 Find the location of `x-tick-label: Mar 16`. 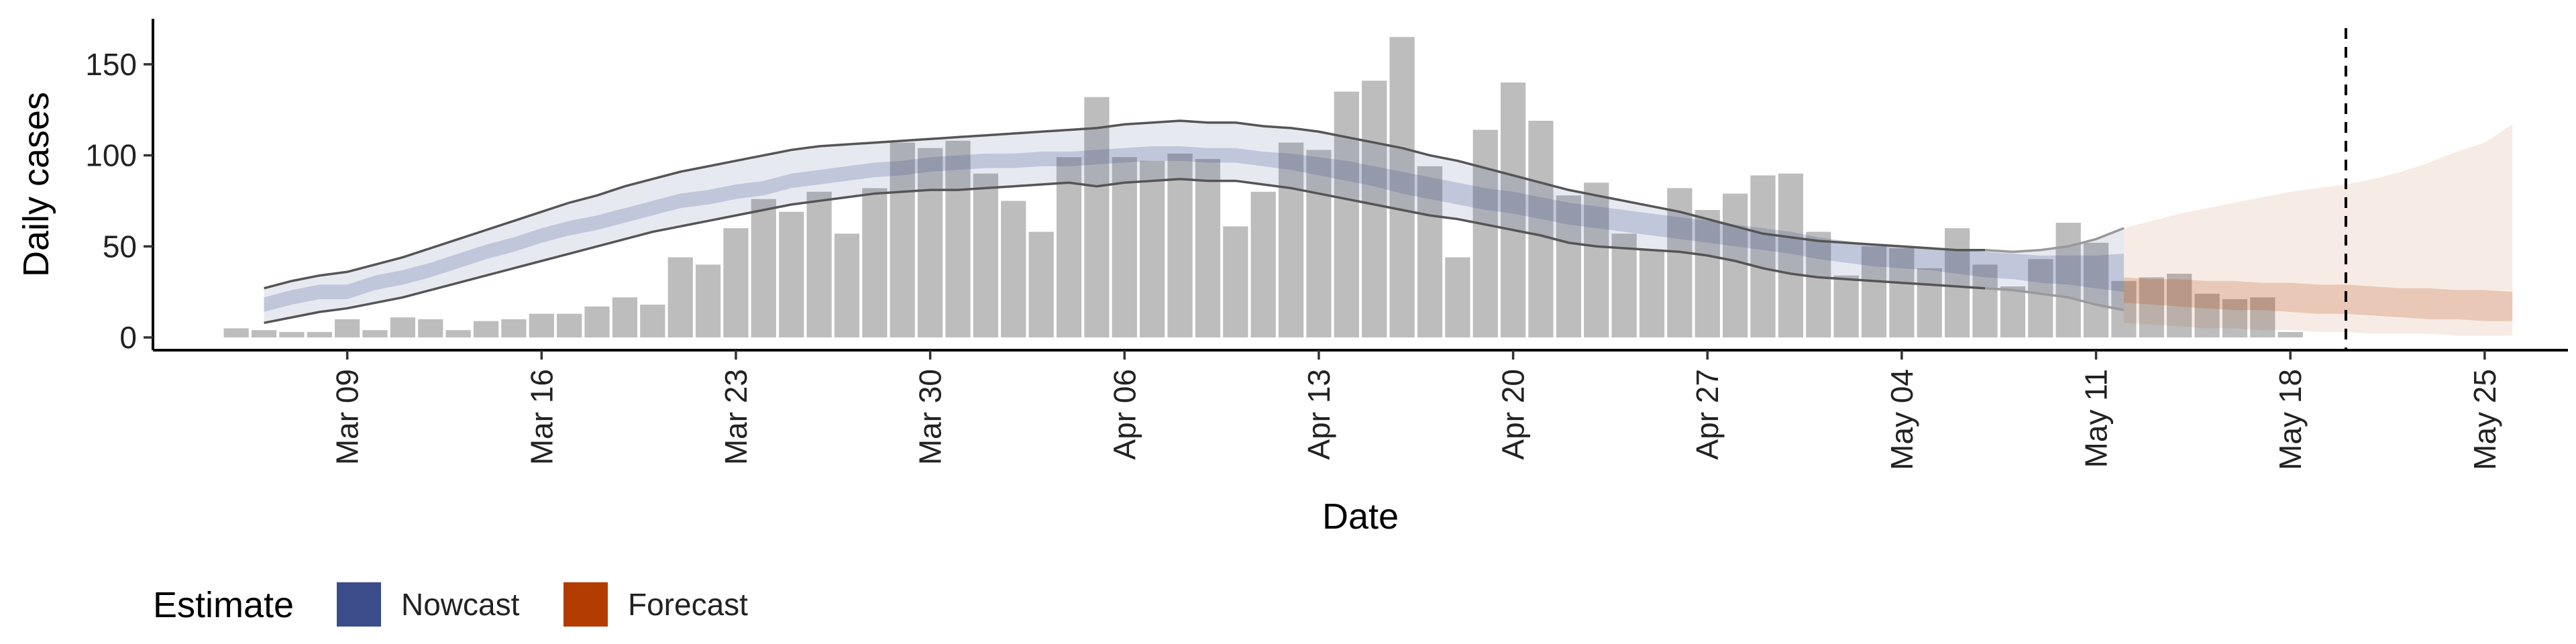

x-tick-label: Mar 16 is located at coordinates (541, 417).